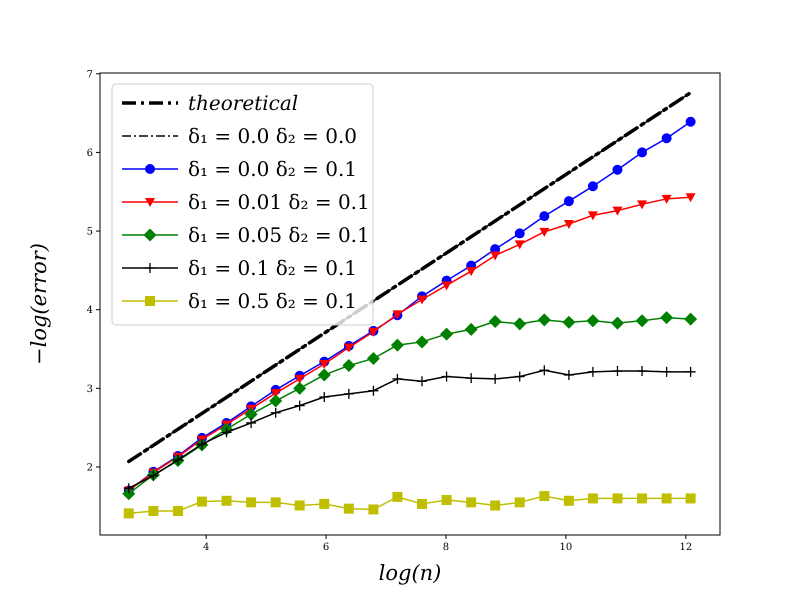 This screenshot has height=600, width=800. Describe the element at coordinates (89, 153) in the screenshot. I see `y-tick-label: 6` at that location.